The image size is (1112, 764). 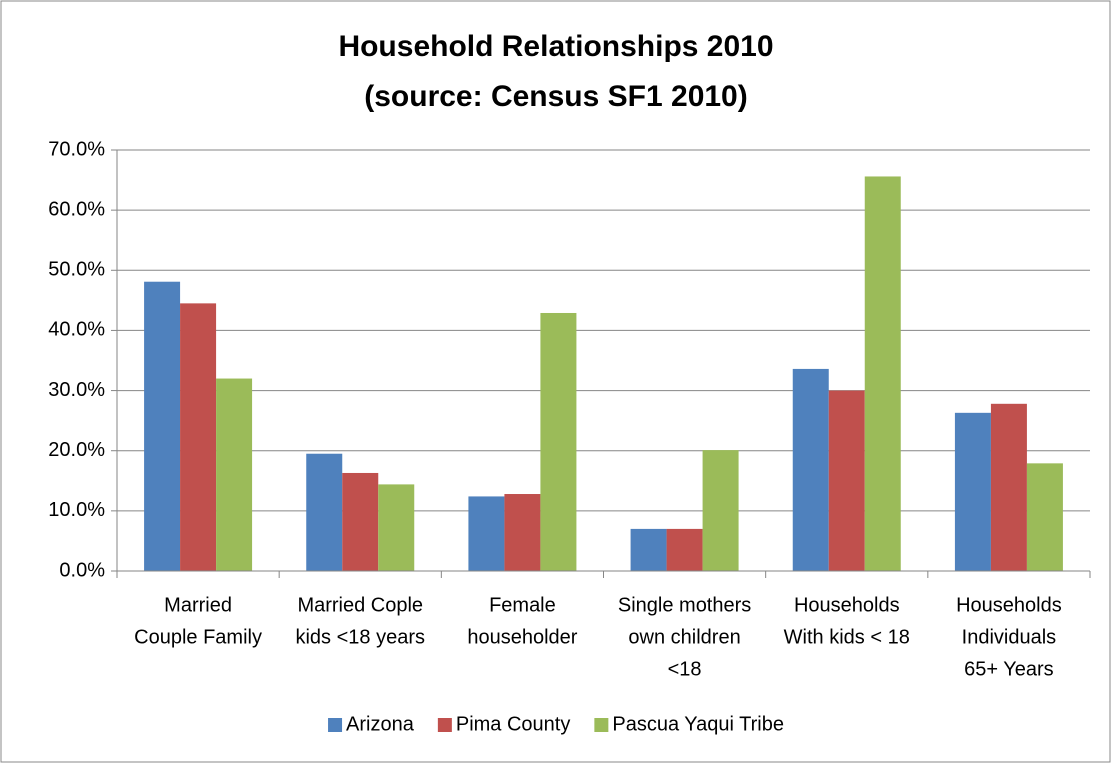 What do you see at coordinates (360, 605) in the screenshot?
I see `x-tick-label: Married Cople` at bounding box center [360, 605].